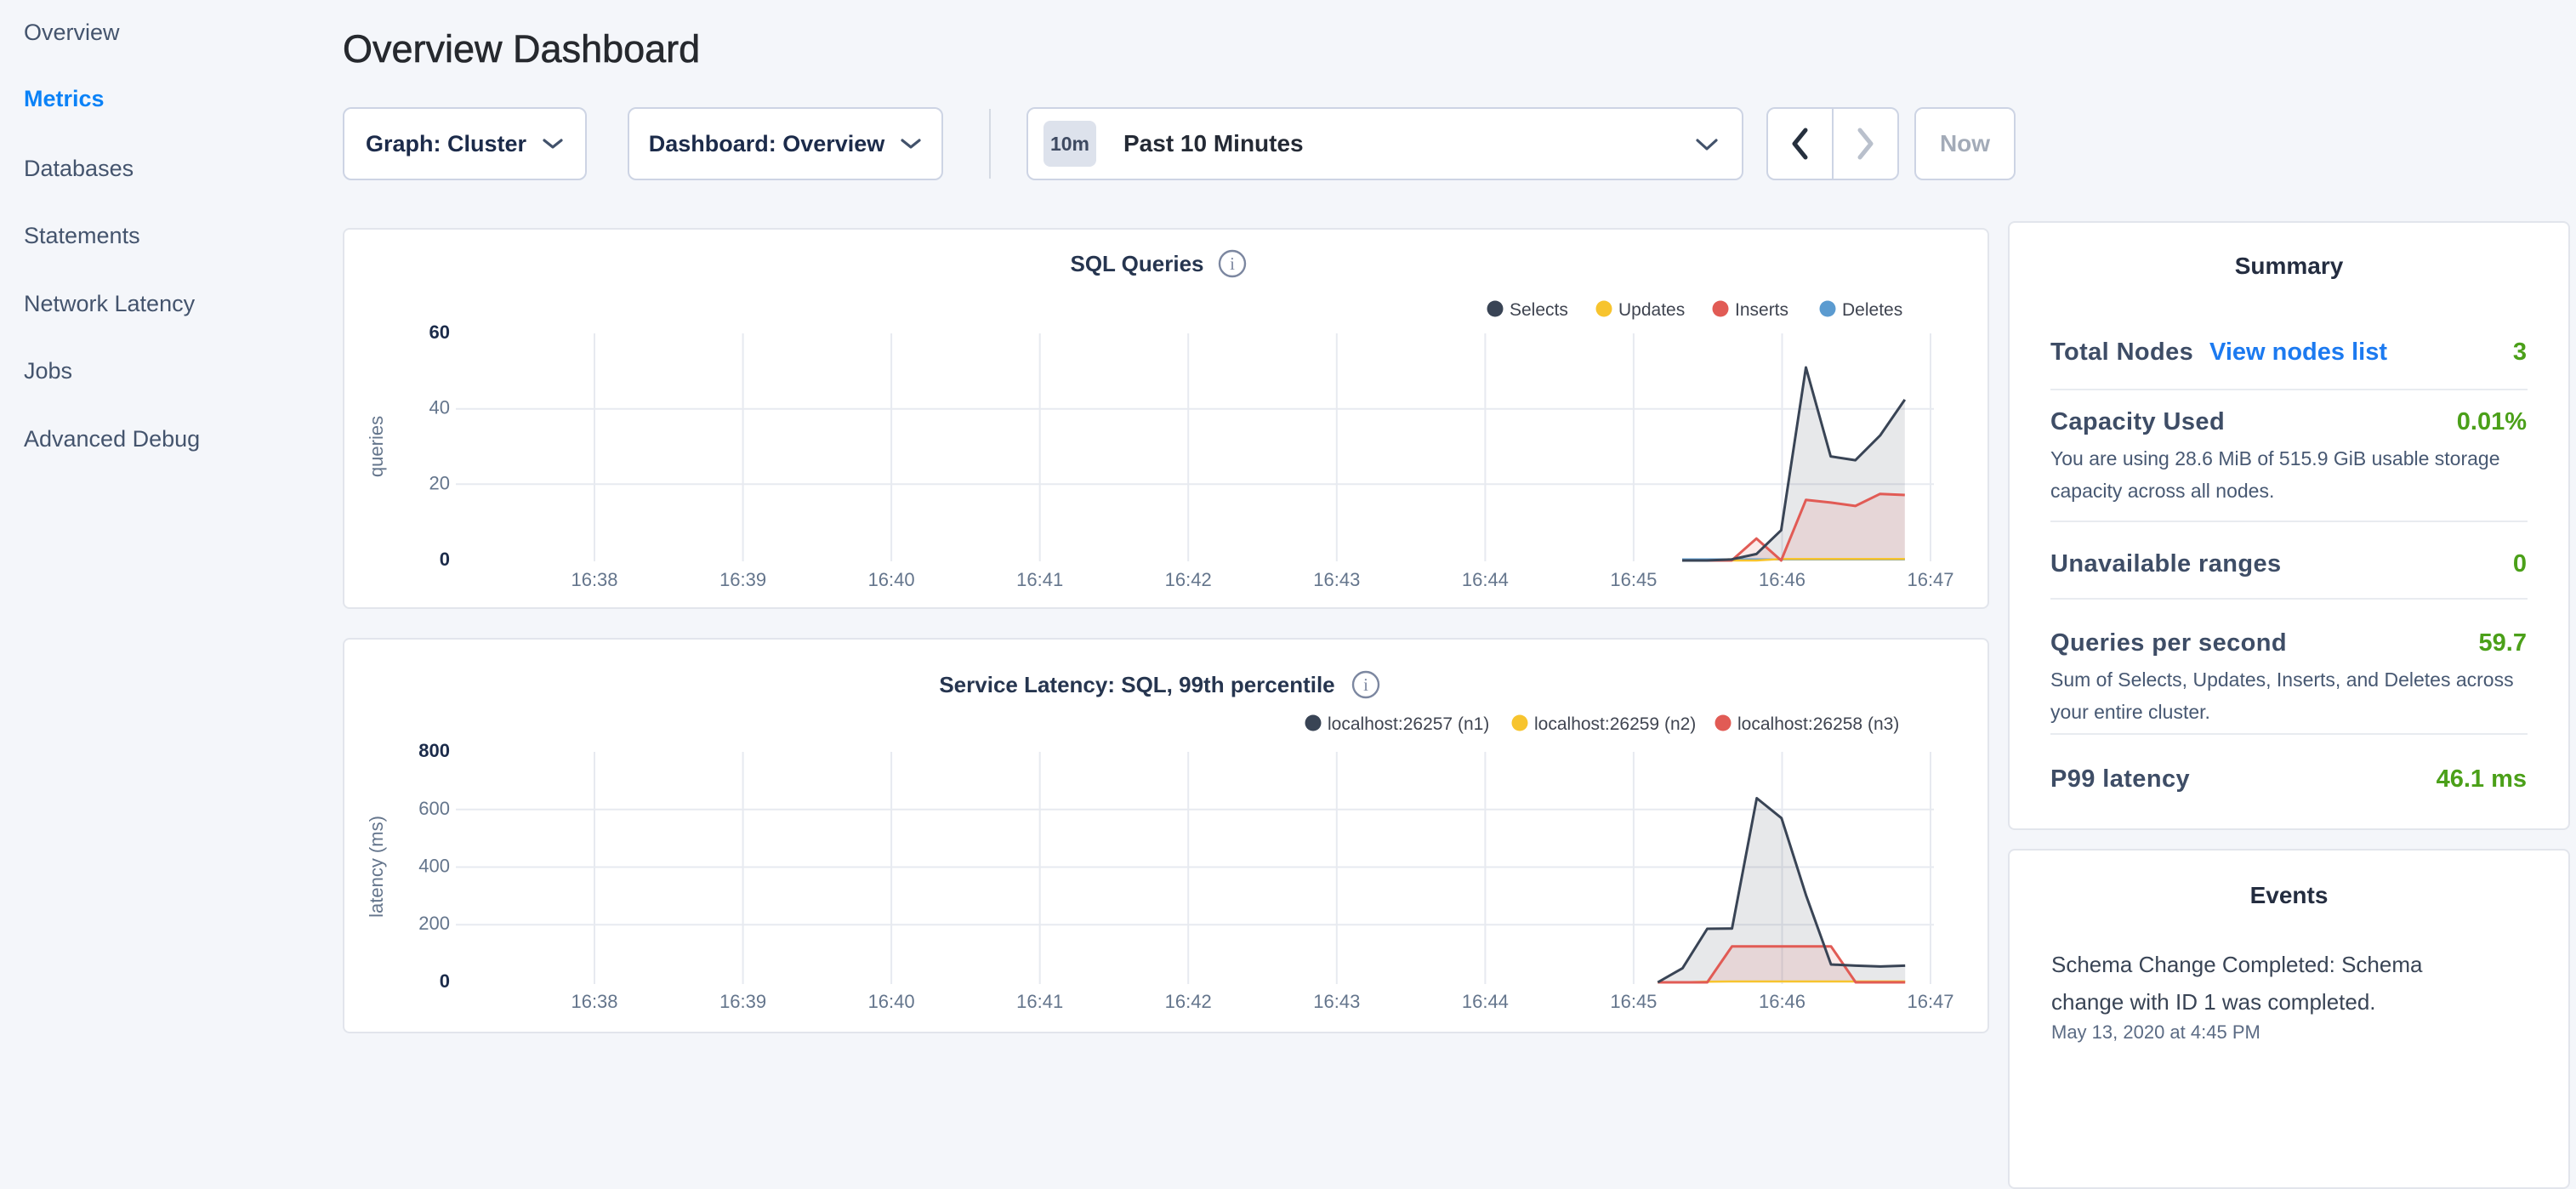 This screenshot has height=1189, width=2576. What do you see at coordinates (439, 408) in the screenshot?
I see `svg-text: 40` at bounding box center [439, 408].